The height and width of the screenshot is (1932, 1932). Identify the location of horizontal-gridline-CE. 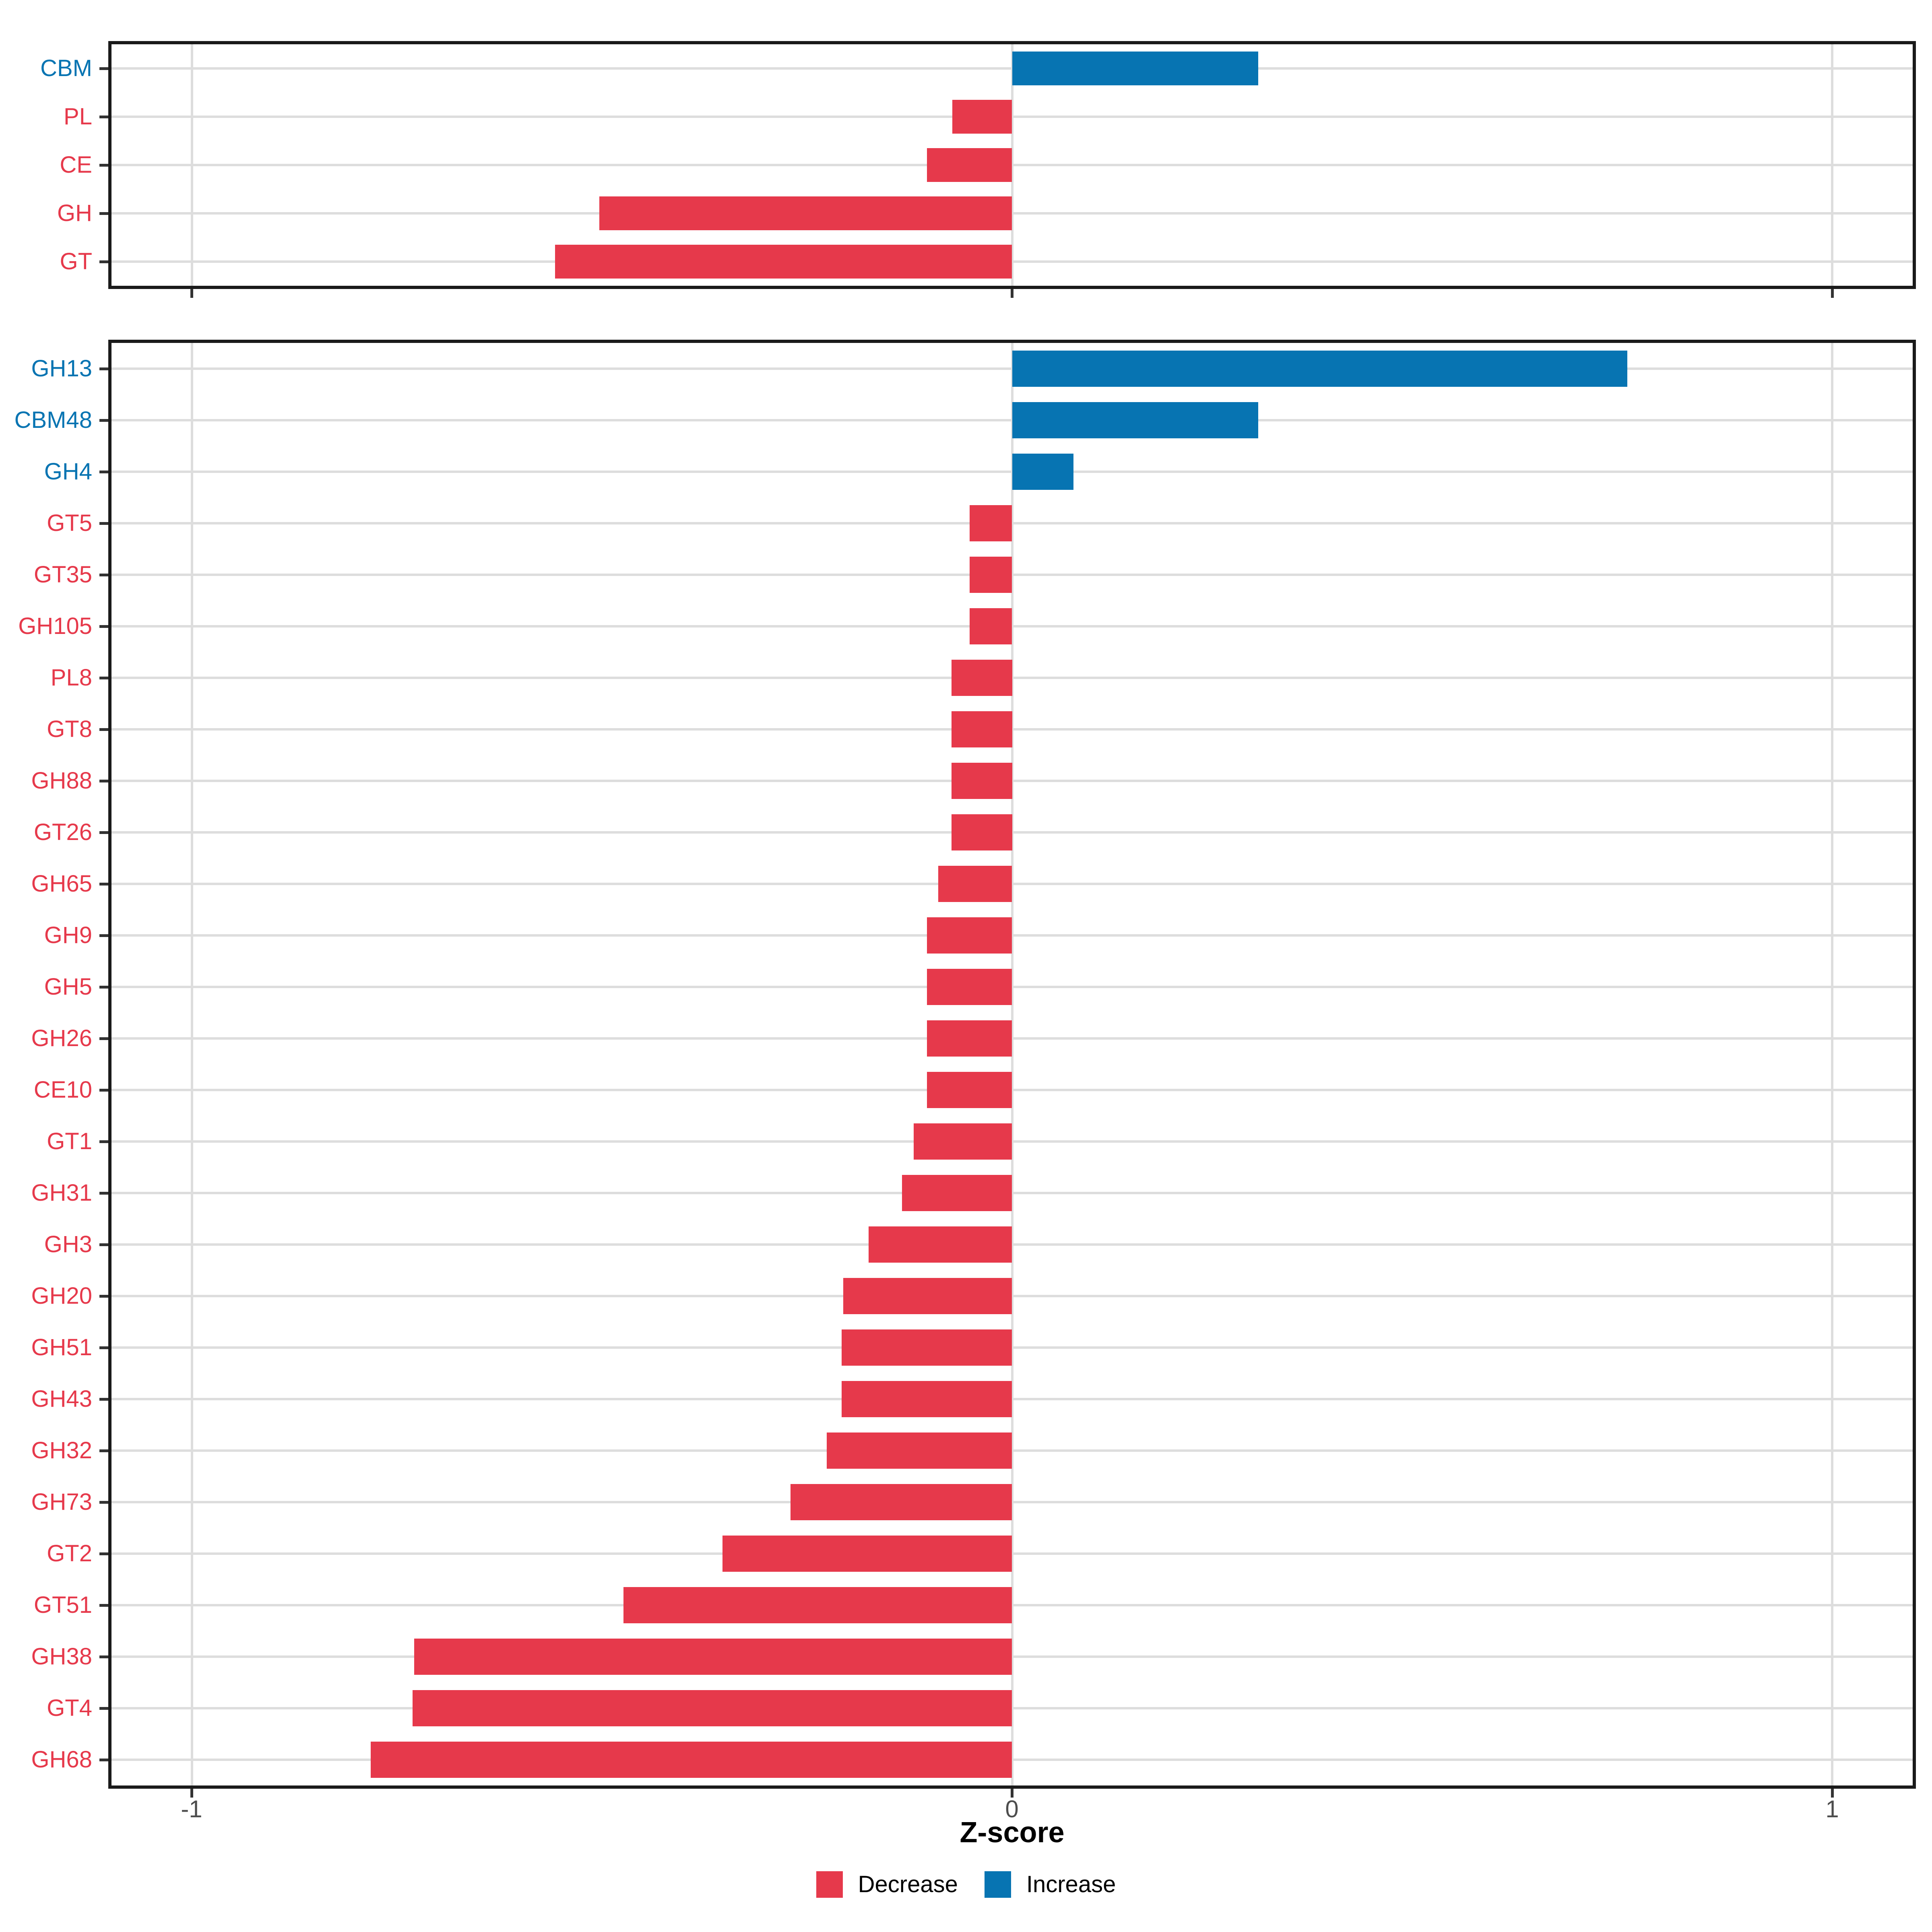
(1012, 165).